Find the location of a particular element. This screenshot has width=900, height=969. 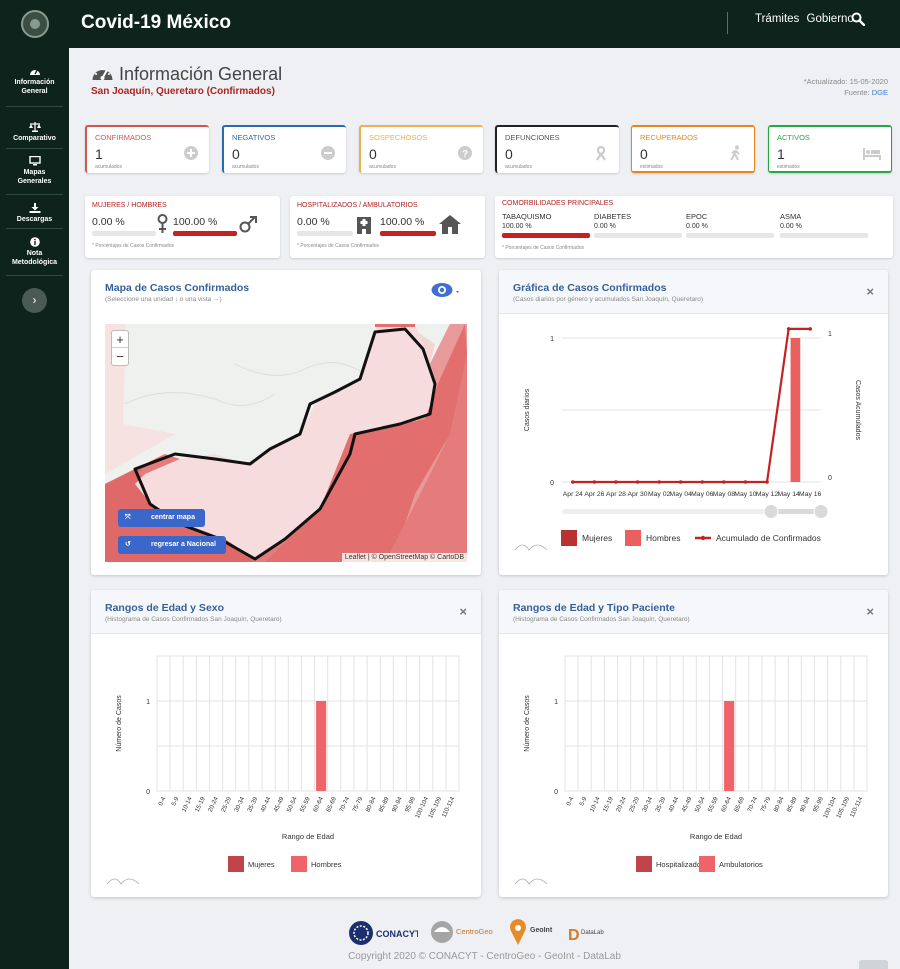

plus-circle-icon is located at coordinates (191, 153).